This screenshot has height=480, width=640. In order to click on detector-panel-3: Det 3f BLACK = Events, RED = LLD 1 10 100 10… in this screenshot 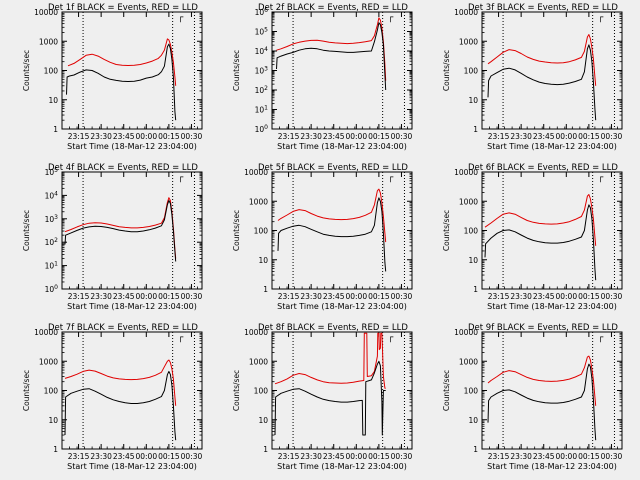, I will do `click(532, 77)`.